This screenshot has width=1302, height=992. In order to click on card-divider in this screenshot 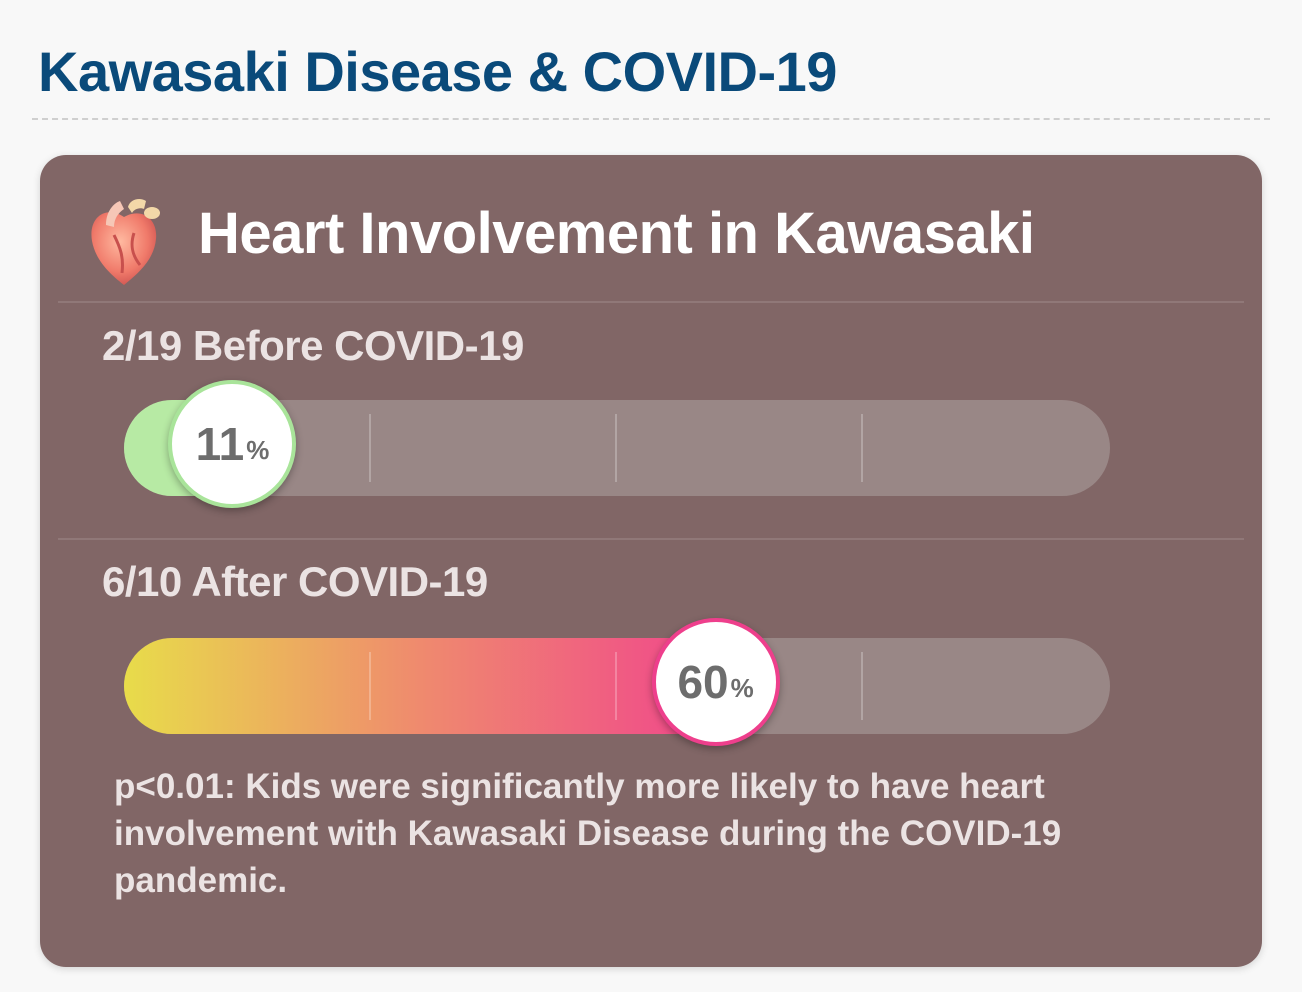, I will do `click(651, 302)`.